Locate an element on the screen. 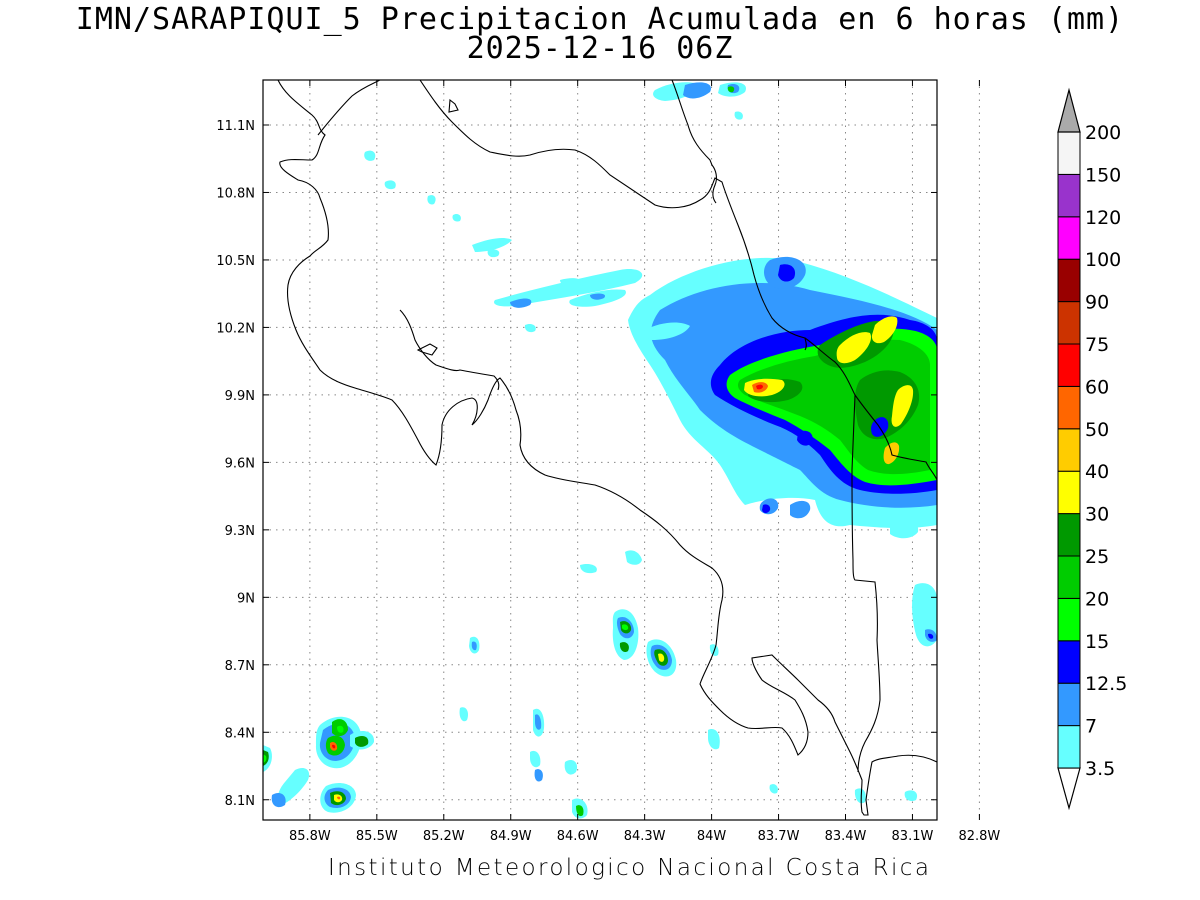 The height and width of the screenshot is (900, 1200). colorbar-label: 7 is located at coordinates (1091, 727).